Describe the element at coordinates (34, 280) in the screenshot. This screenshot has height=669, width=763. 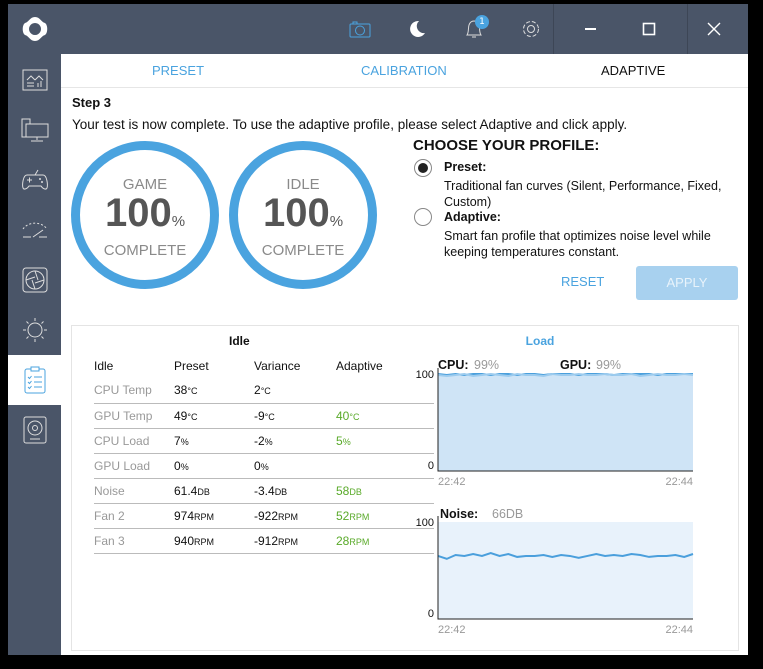
I see `sidebar-item-fan` at that location.